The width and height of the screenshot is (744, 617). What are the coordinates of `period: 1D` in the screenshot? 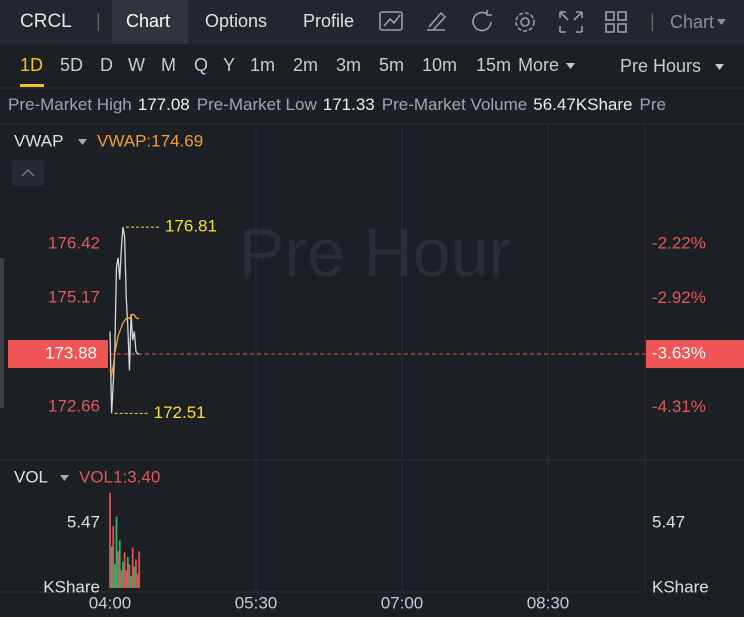 It's located at (31, 65).